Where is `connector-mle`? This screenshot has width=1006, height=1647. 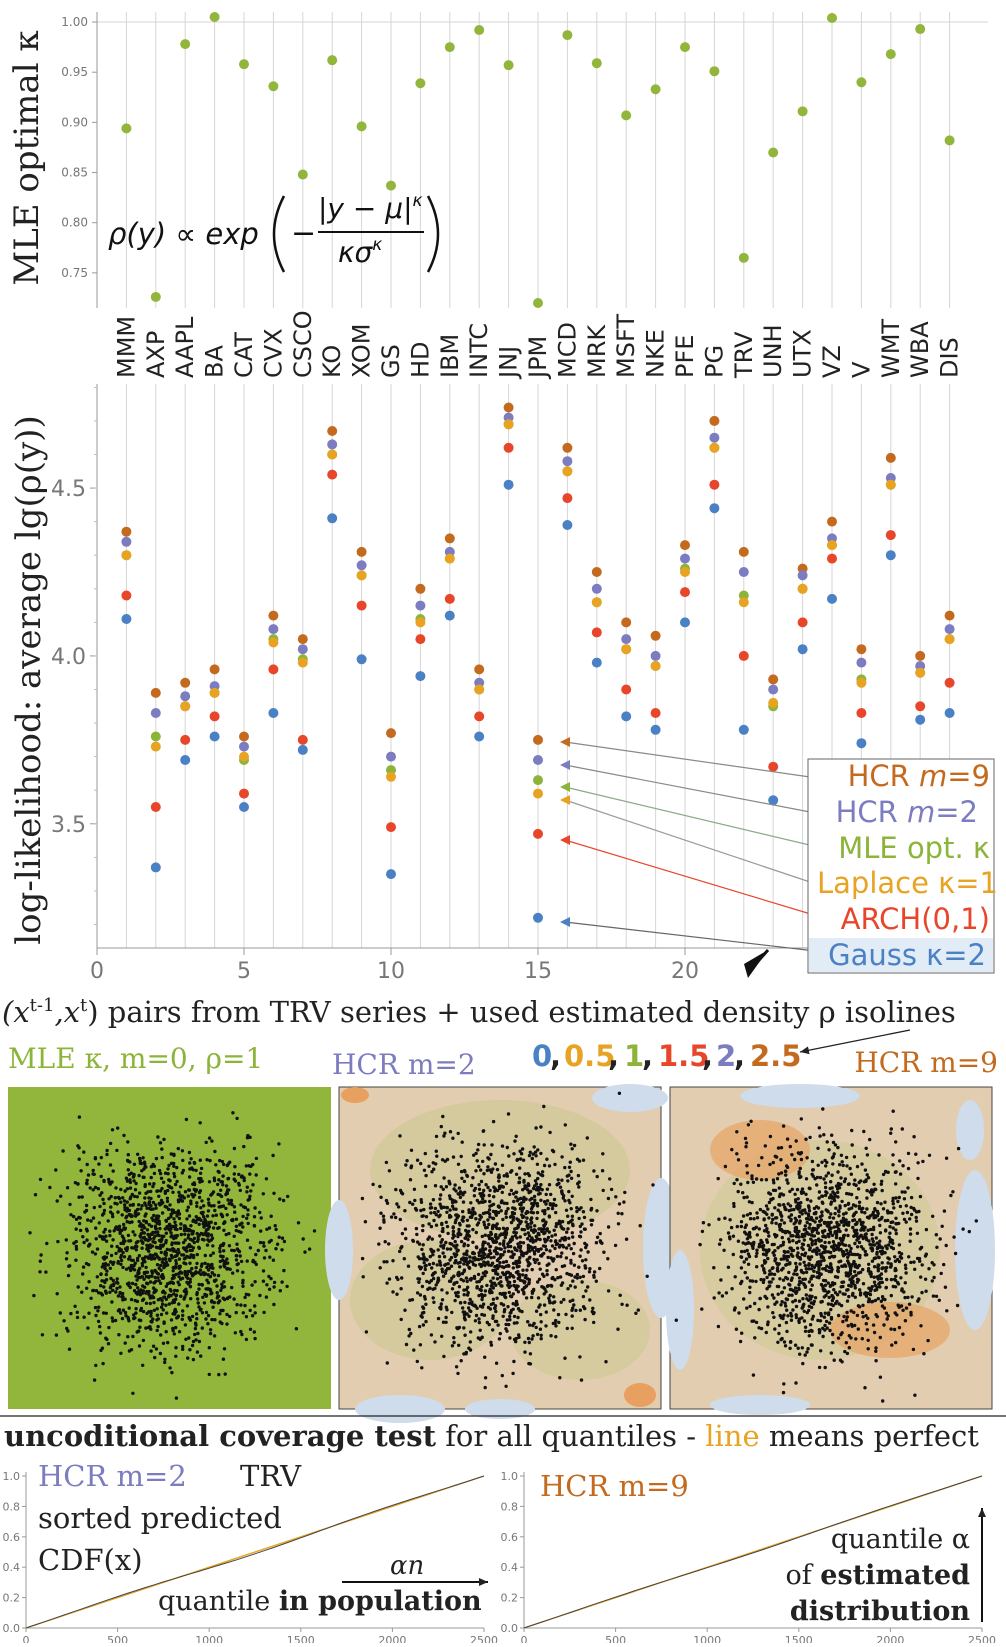 connector-mle is located at coordinates (693, 817).